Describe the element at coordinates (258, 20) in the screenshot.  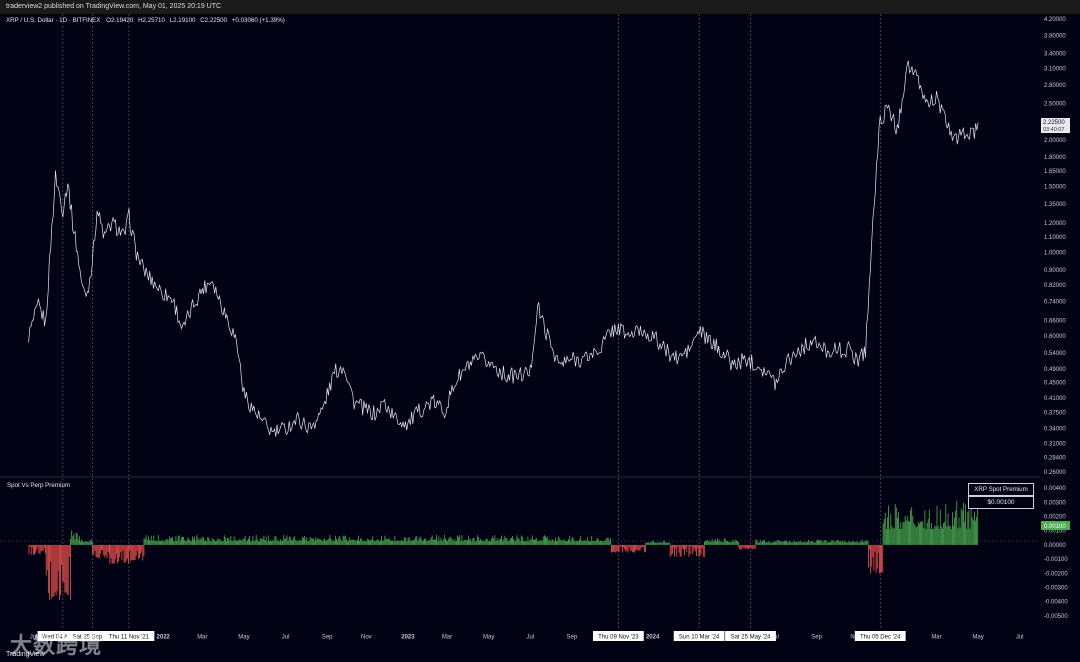
I see `legend-change: +0.03060 (+1.39%)` at that location.